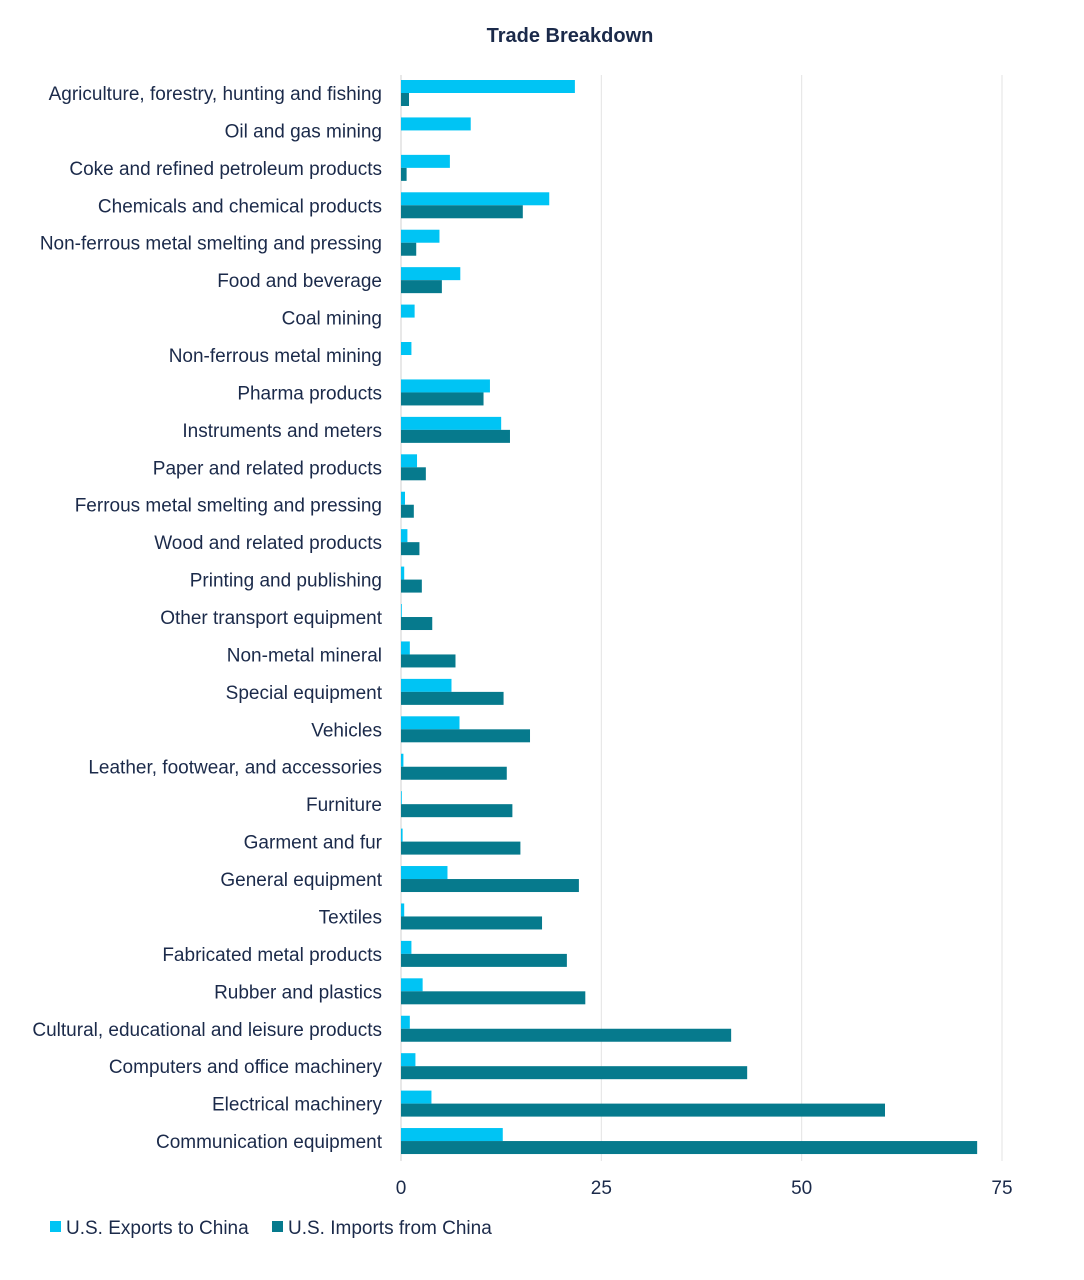 The image size is (1084, 1280). I want to click on category-label: Communication equipment, so click(269, 1142).